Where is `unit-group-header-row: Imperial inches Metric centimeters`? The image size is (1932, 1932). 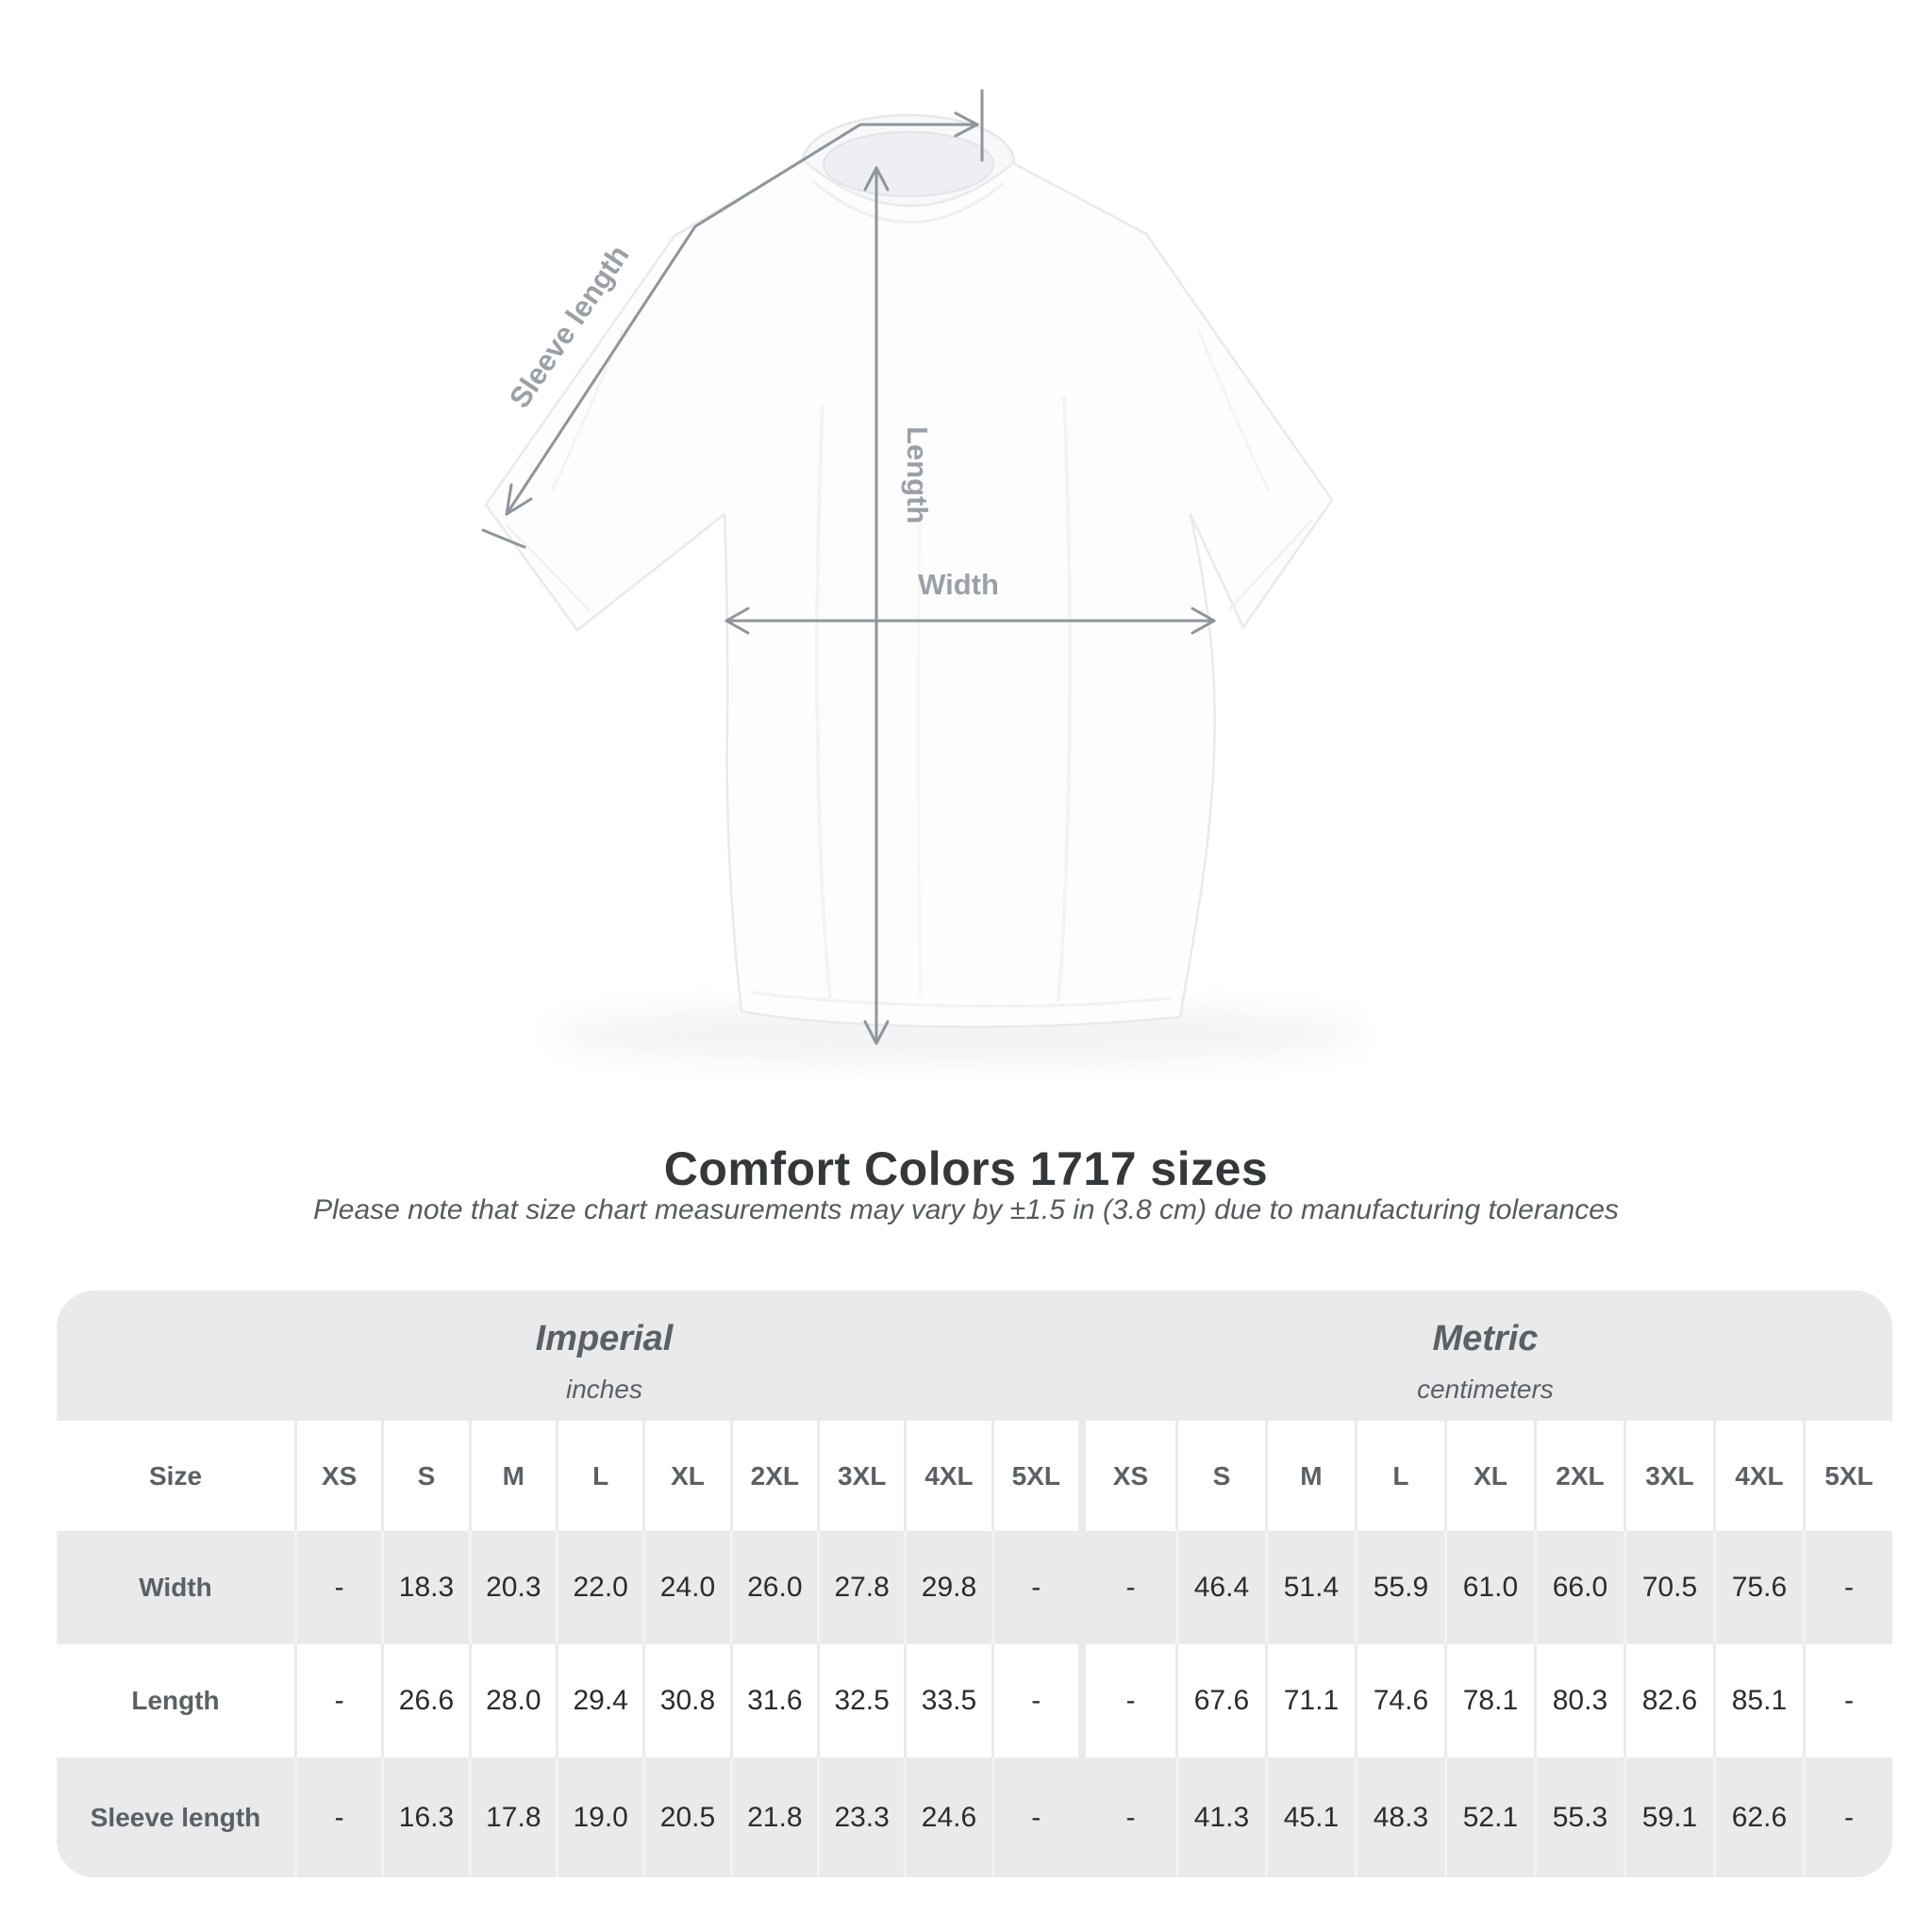
unit-group-header-row: Imperial inches Metric centimeters is located at coordinates (974, 1356).